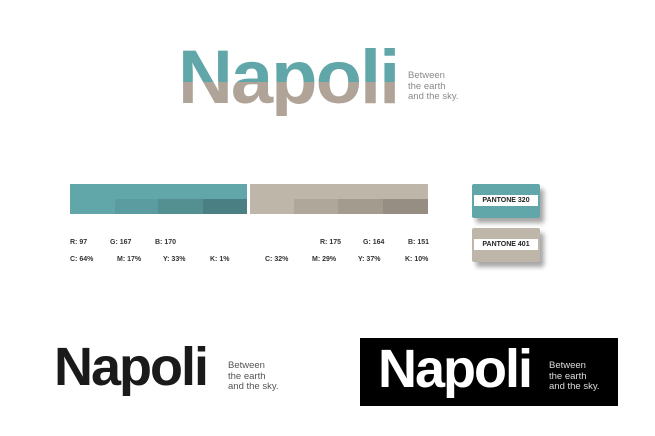  Describe the element at coordinates (419, 242) in the screenshot. I see `rgb-label: B: 151` at that location.